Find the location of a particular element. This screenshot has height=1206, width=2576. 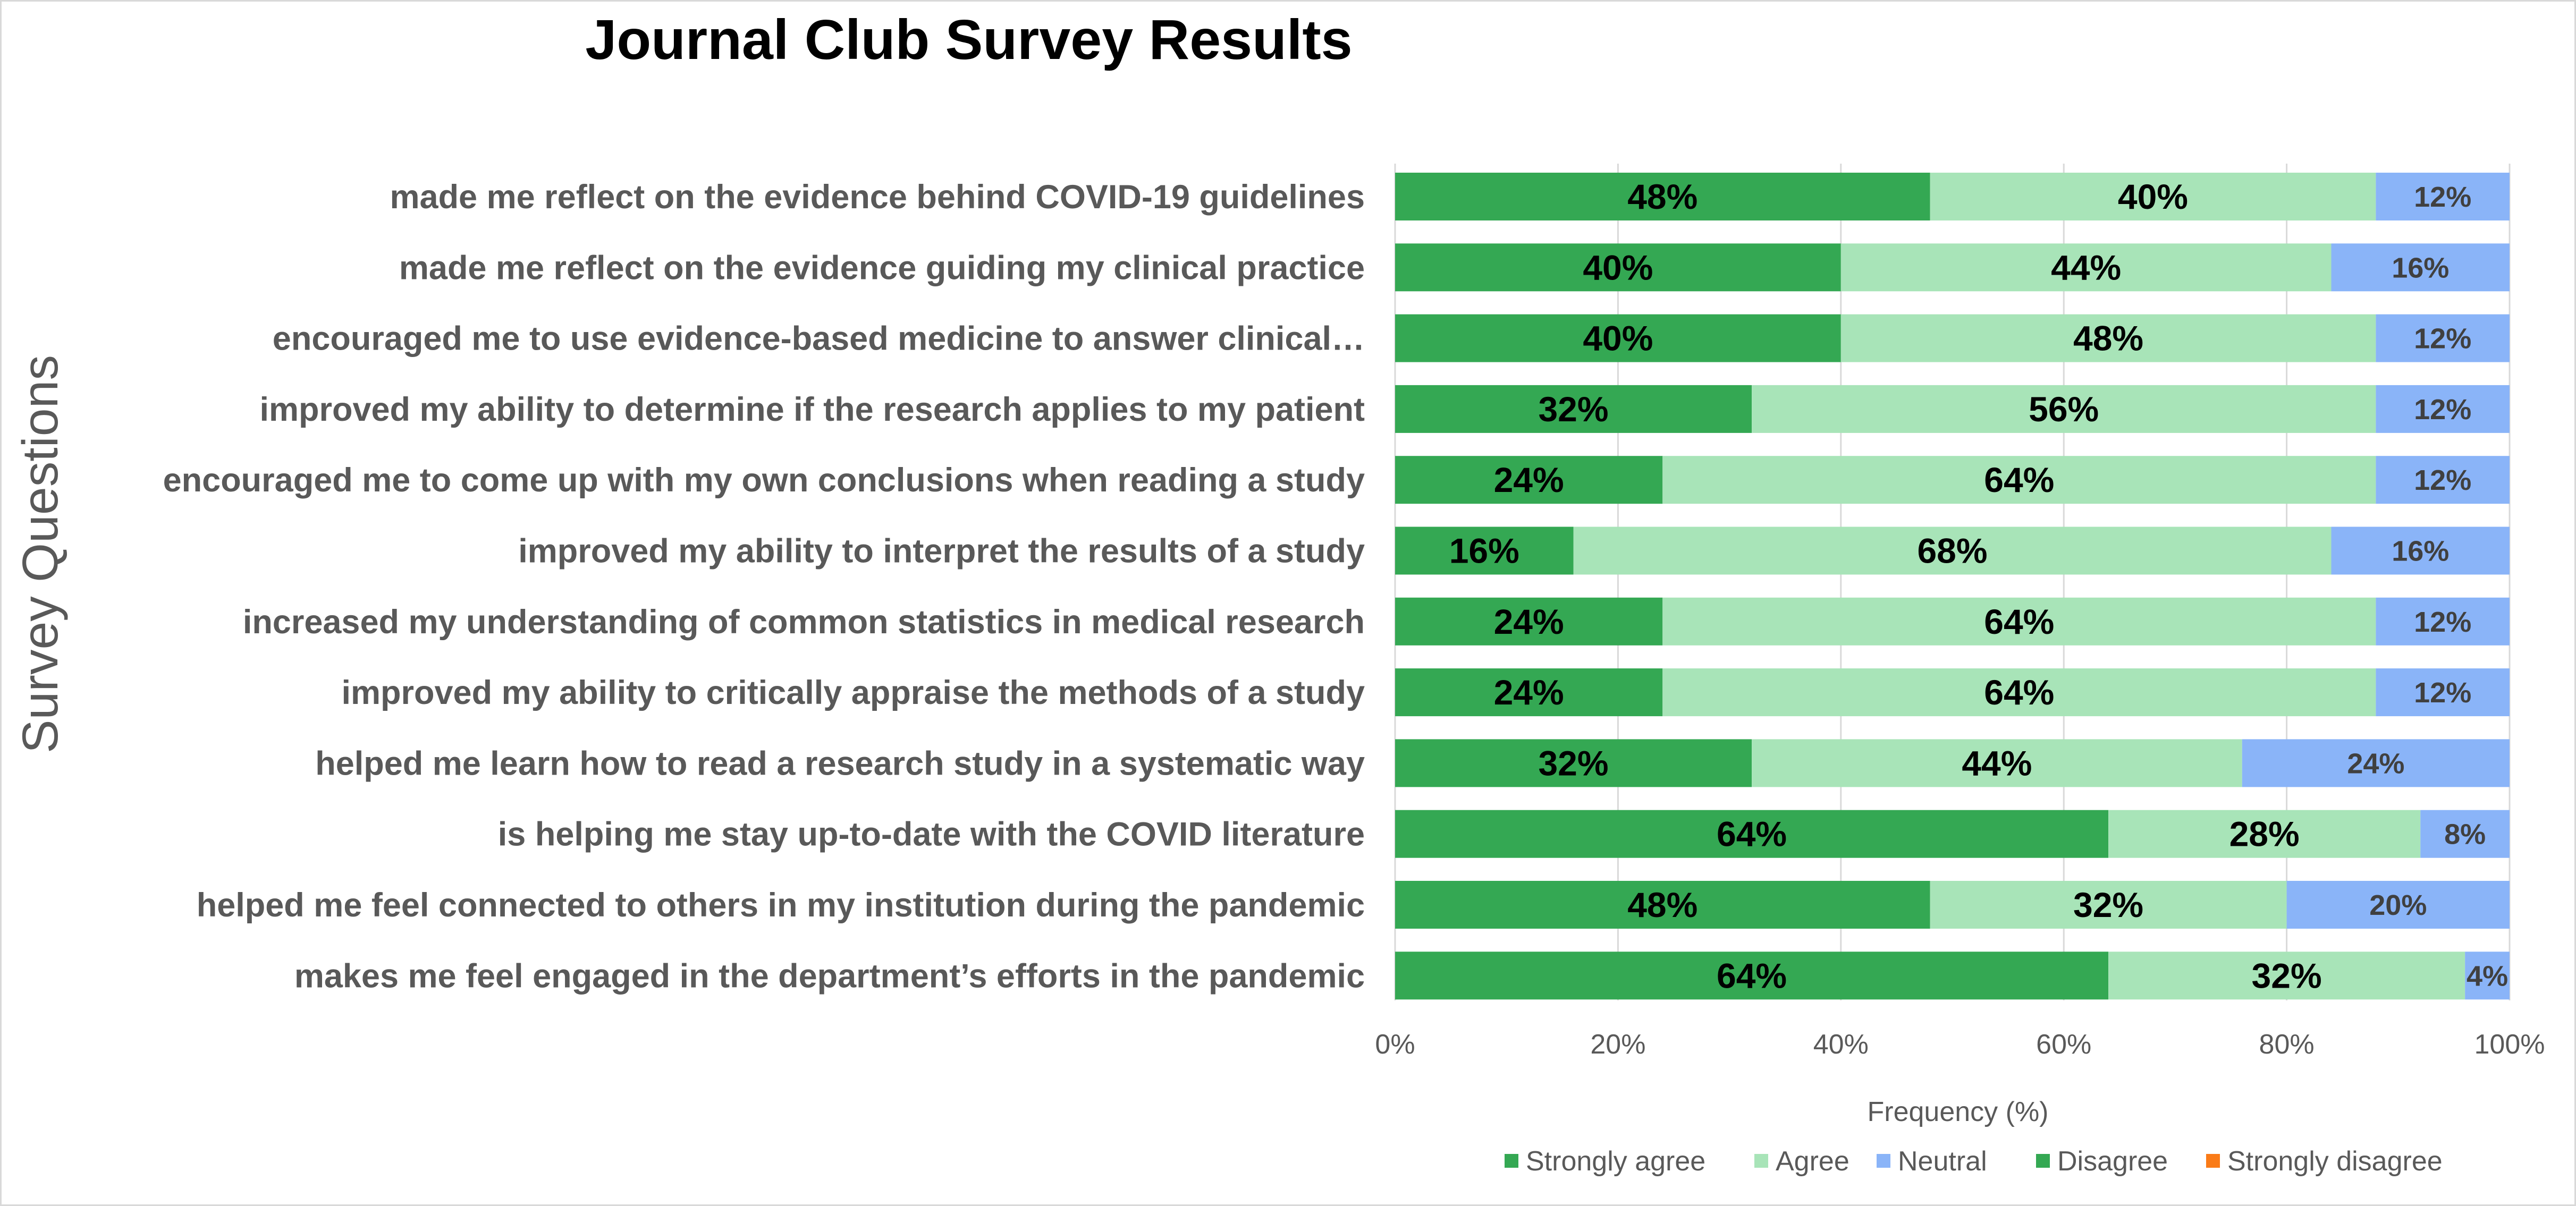

legend-label-agree: Agree is located at coordinates (1812, 1161).